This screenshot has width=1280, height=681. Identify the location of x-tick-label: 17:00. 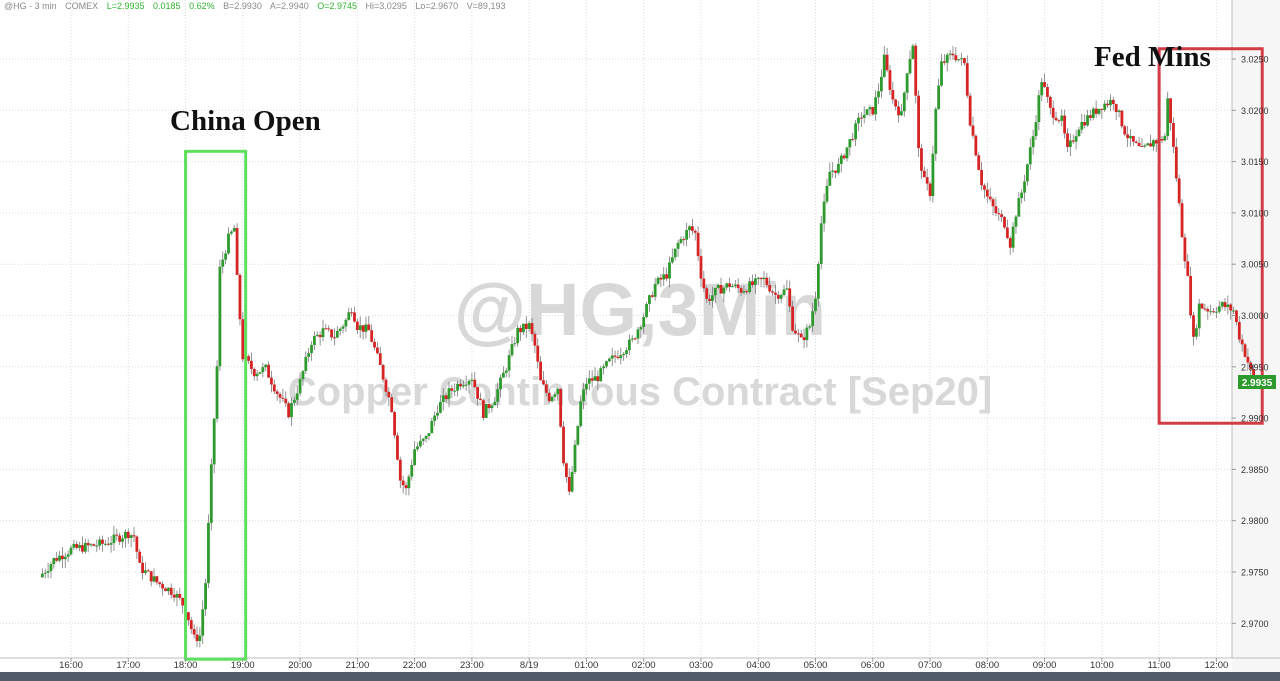
(128, 665).